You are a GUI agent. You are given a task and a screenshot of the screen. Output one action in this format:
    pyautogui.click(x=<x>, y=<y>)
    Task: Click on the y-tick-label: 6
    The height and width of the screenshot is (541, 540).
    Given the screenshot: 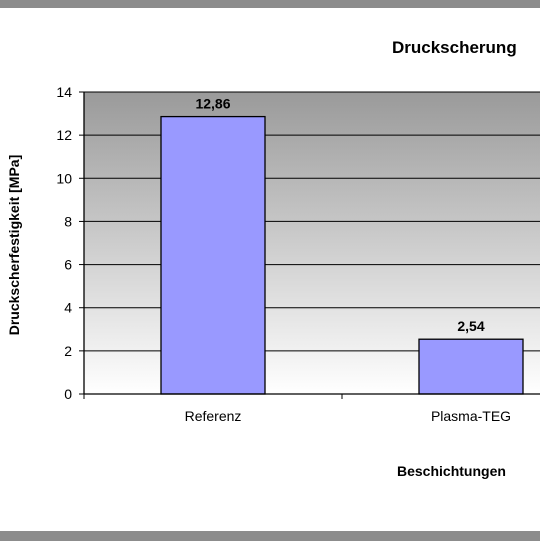 What is the action you would take?
    pyautogui.click(x=68, y=265)
    